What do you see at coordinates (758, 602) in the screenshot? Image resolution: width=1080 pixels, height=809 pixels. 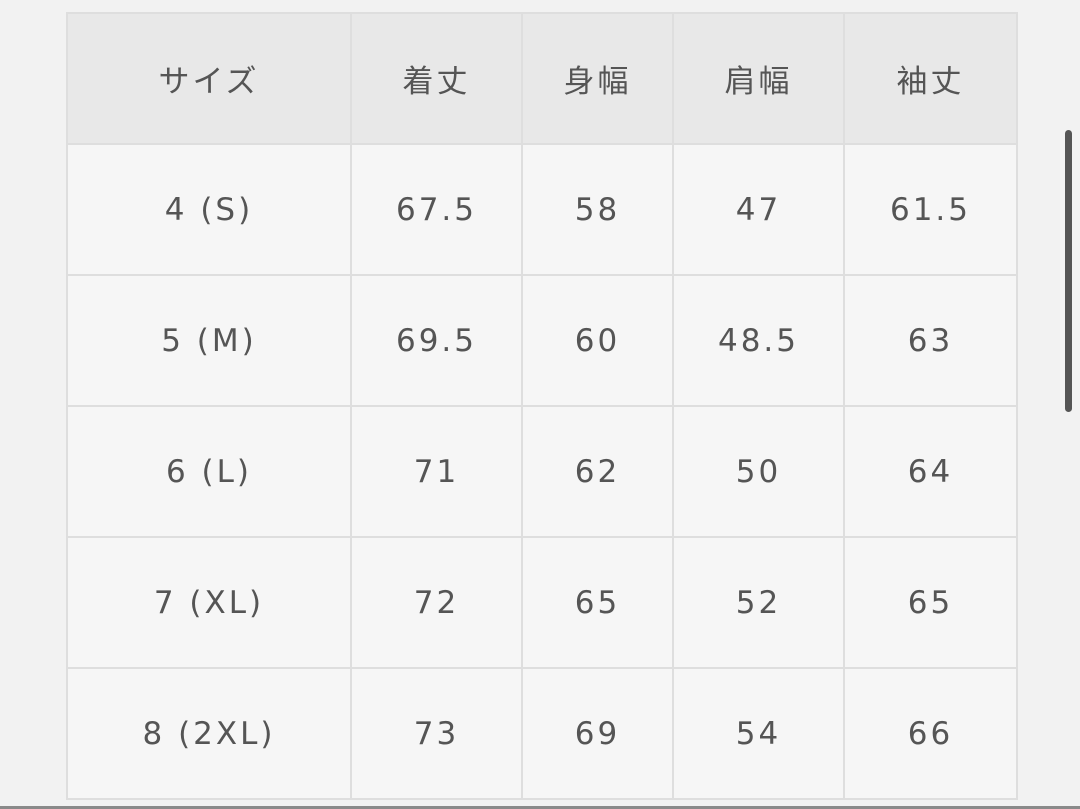 I see `table-cell: 52` at bounding box center [758, 602].